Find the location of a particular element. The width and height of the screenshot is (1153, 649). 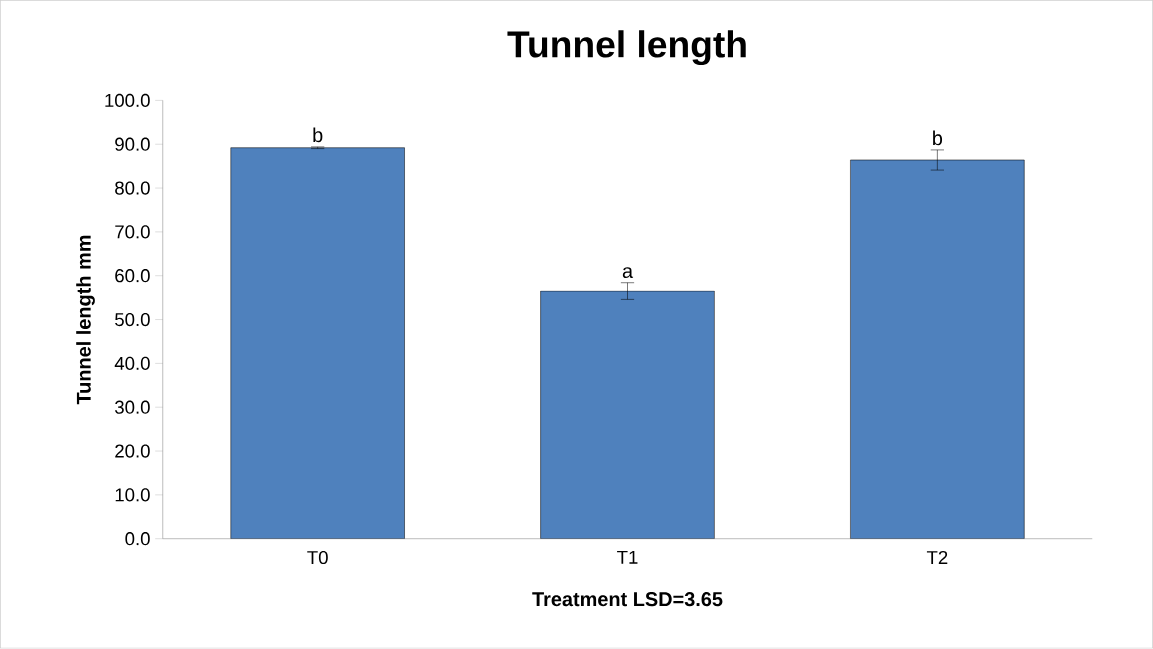

y-tick-label: 30.0 is located at coordinates (132, 407).